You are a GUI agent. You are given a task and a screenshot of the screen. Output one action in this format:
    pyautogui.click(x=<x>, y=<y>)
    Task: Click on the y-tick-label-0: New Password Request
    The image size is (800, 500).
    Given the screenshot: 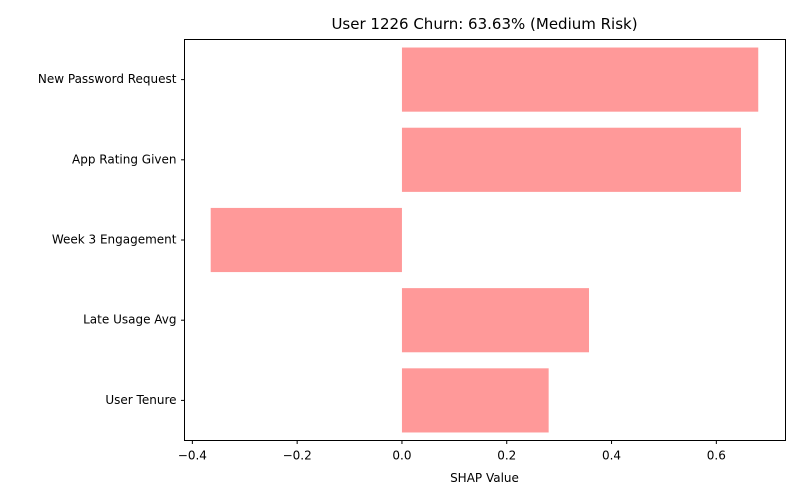 What is the action you would take?
    pyautogui.click(x=107, y=79)
    